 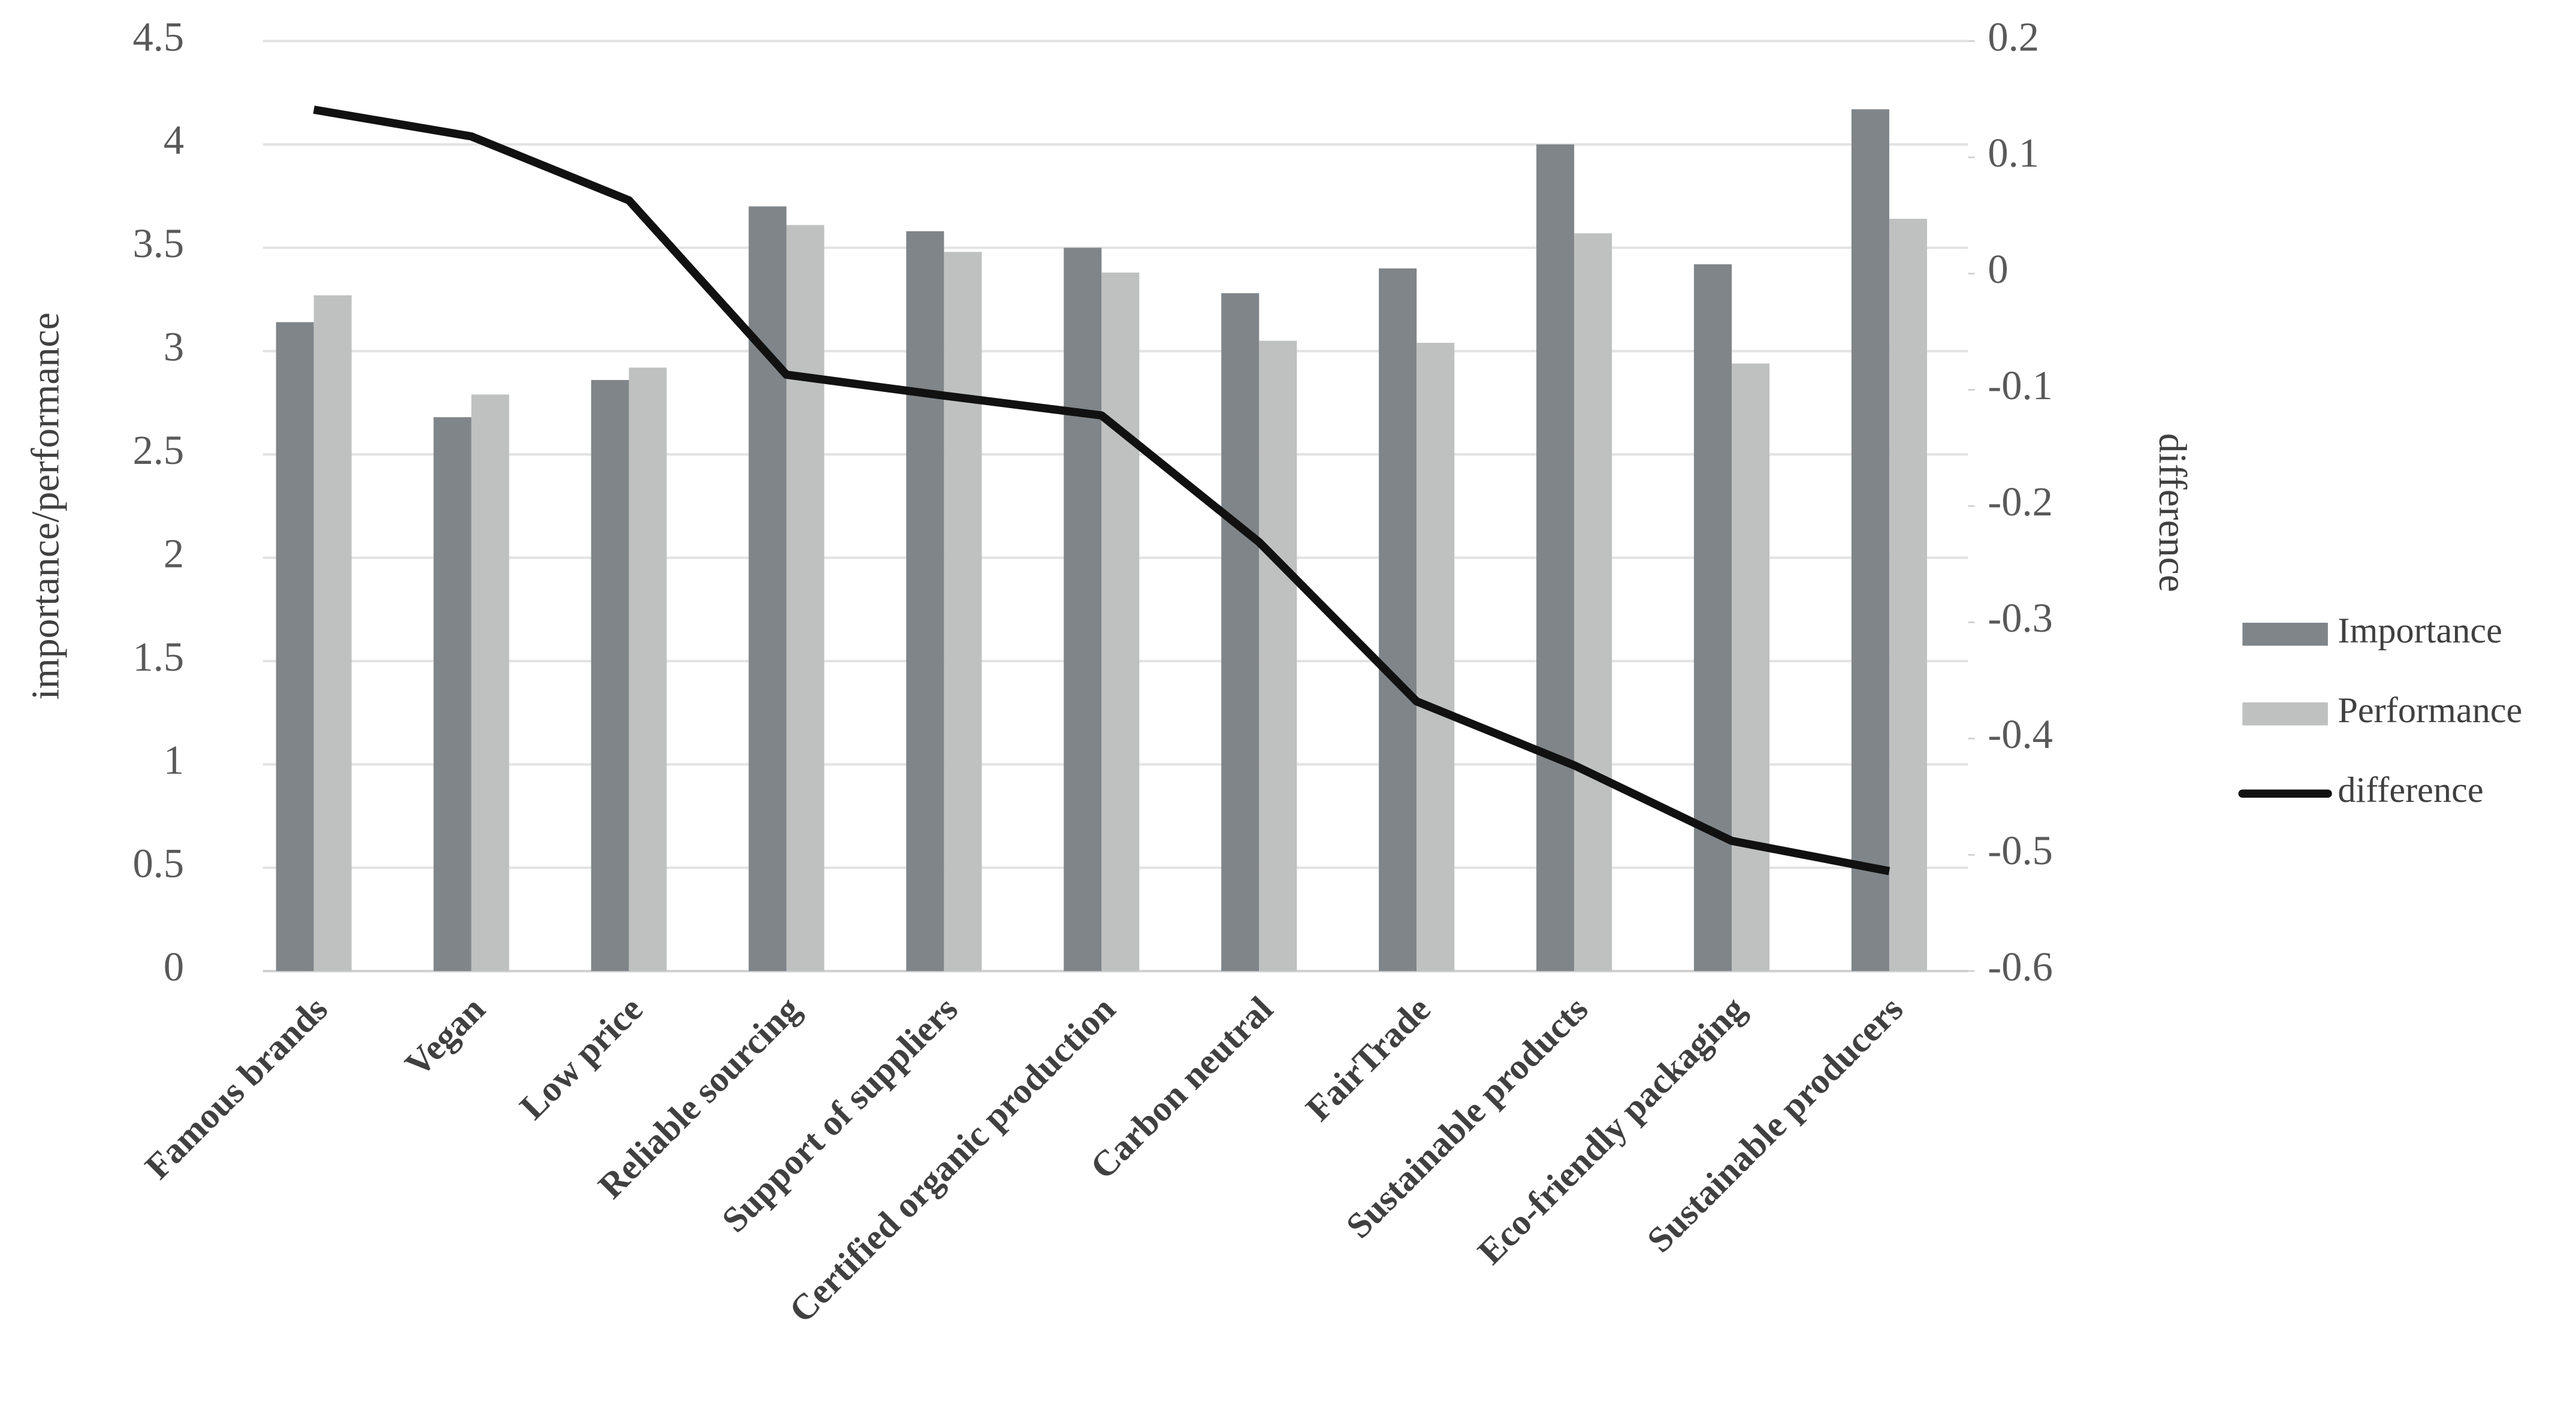 I want to click on x-tick-label: Sustainable producers, so click(x=1775, y=1124).